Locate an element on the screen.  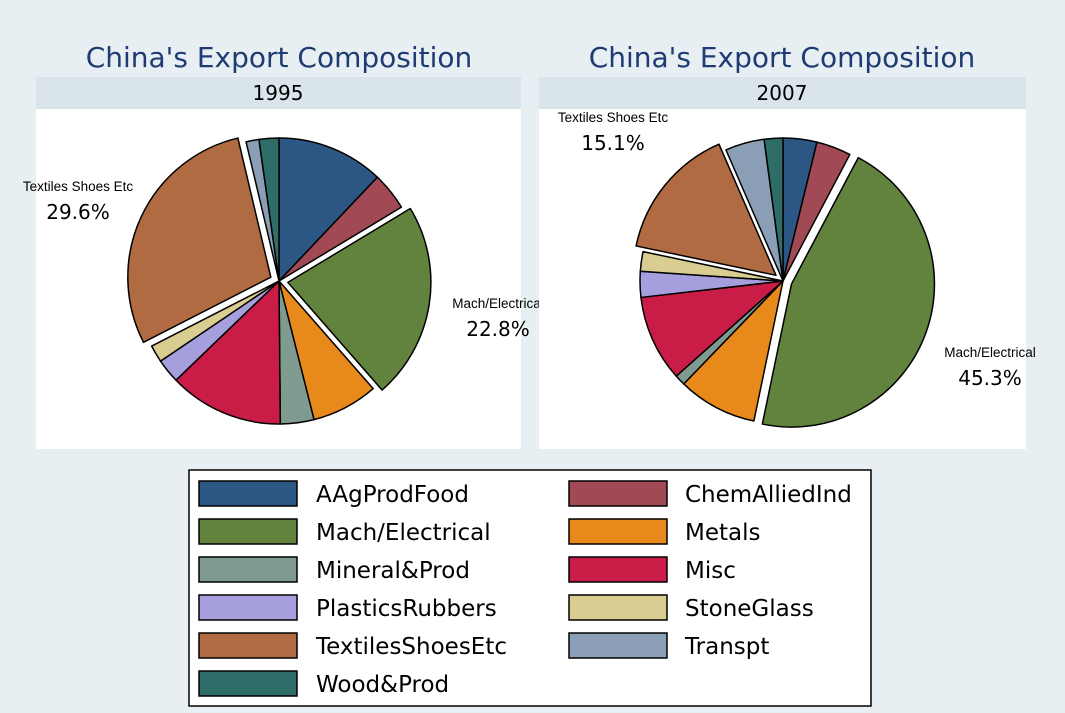
legend-swatch-stoneglass is located at coordinates (618, 607).